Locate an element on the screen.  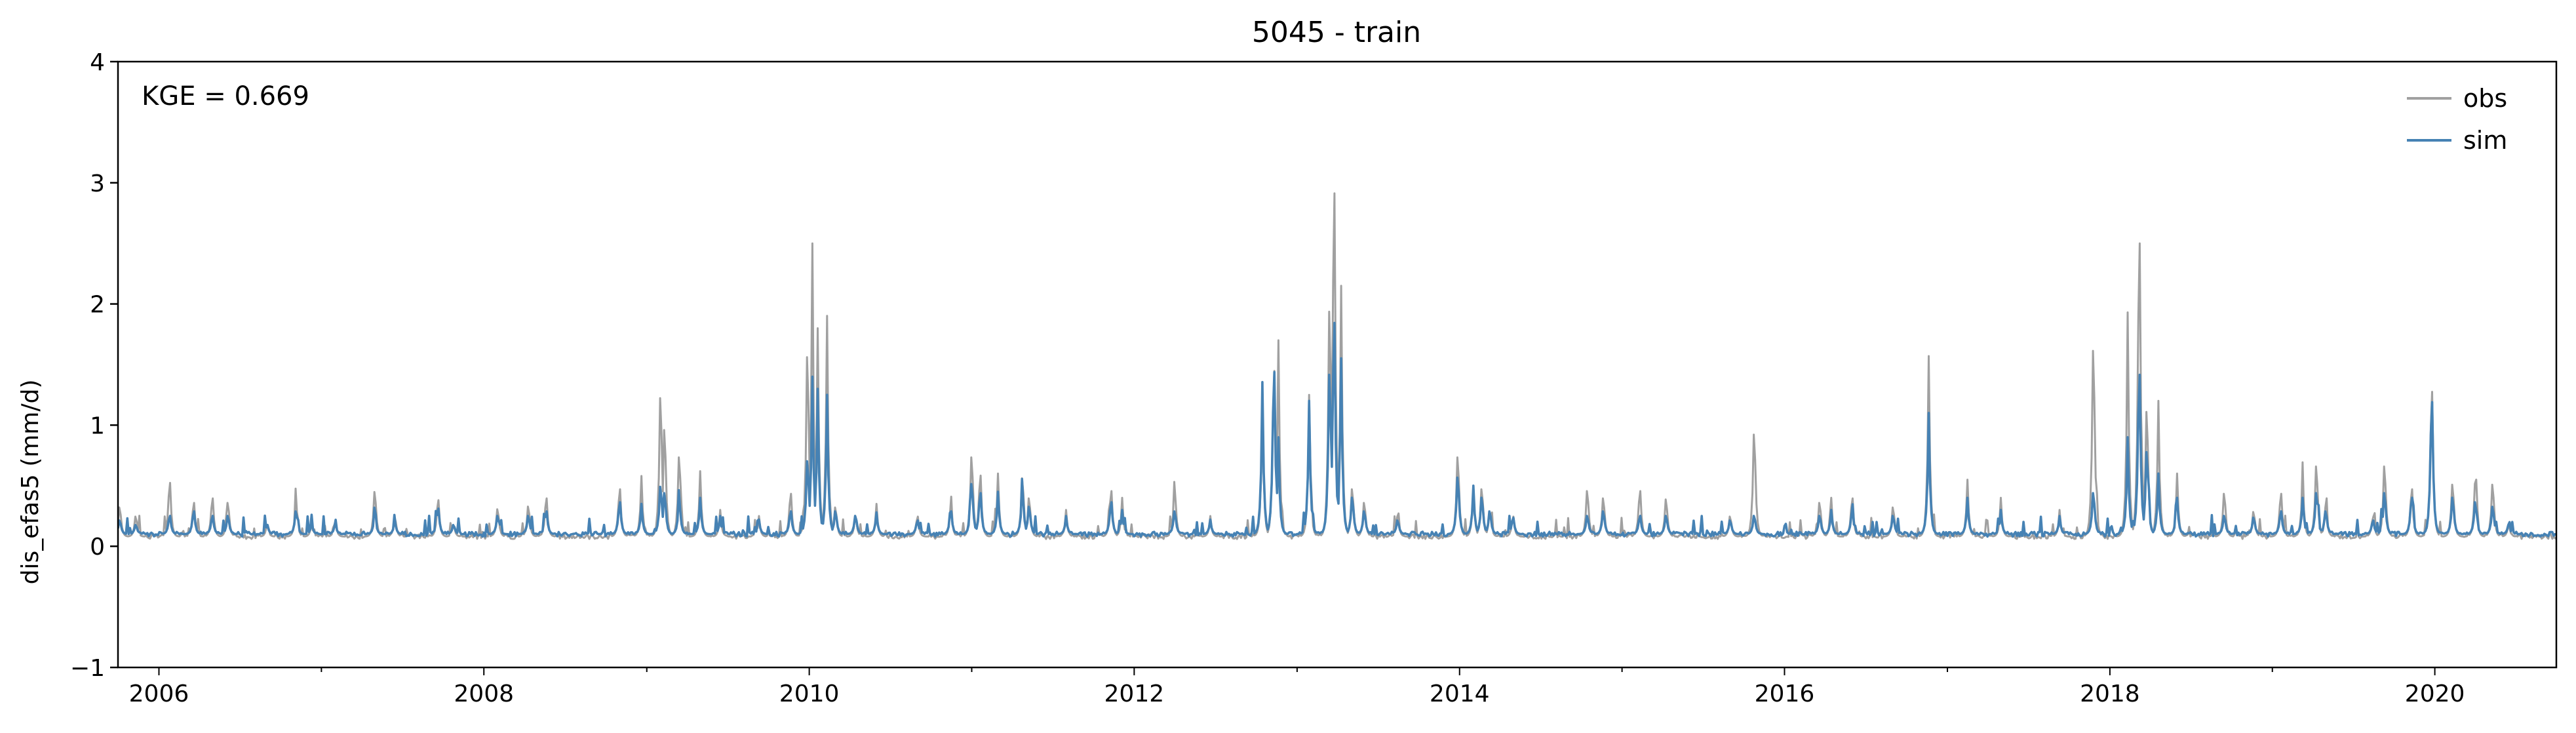
y-tick-label: 3 is located at coordinates (97, 183).